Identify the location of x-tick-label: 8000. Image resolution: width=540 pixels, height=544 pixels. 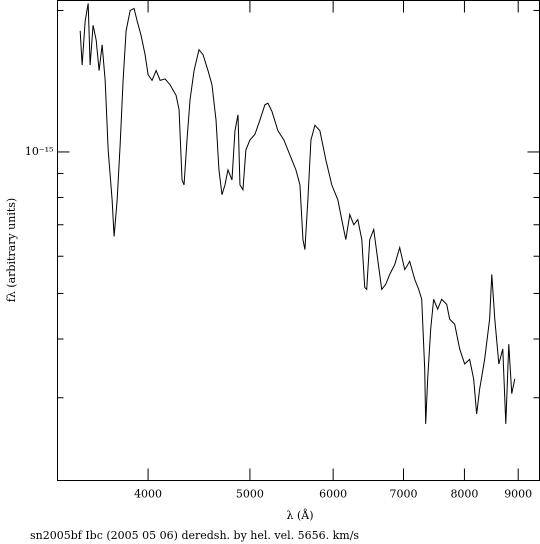
(464, 494).